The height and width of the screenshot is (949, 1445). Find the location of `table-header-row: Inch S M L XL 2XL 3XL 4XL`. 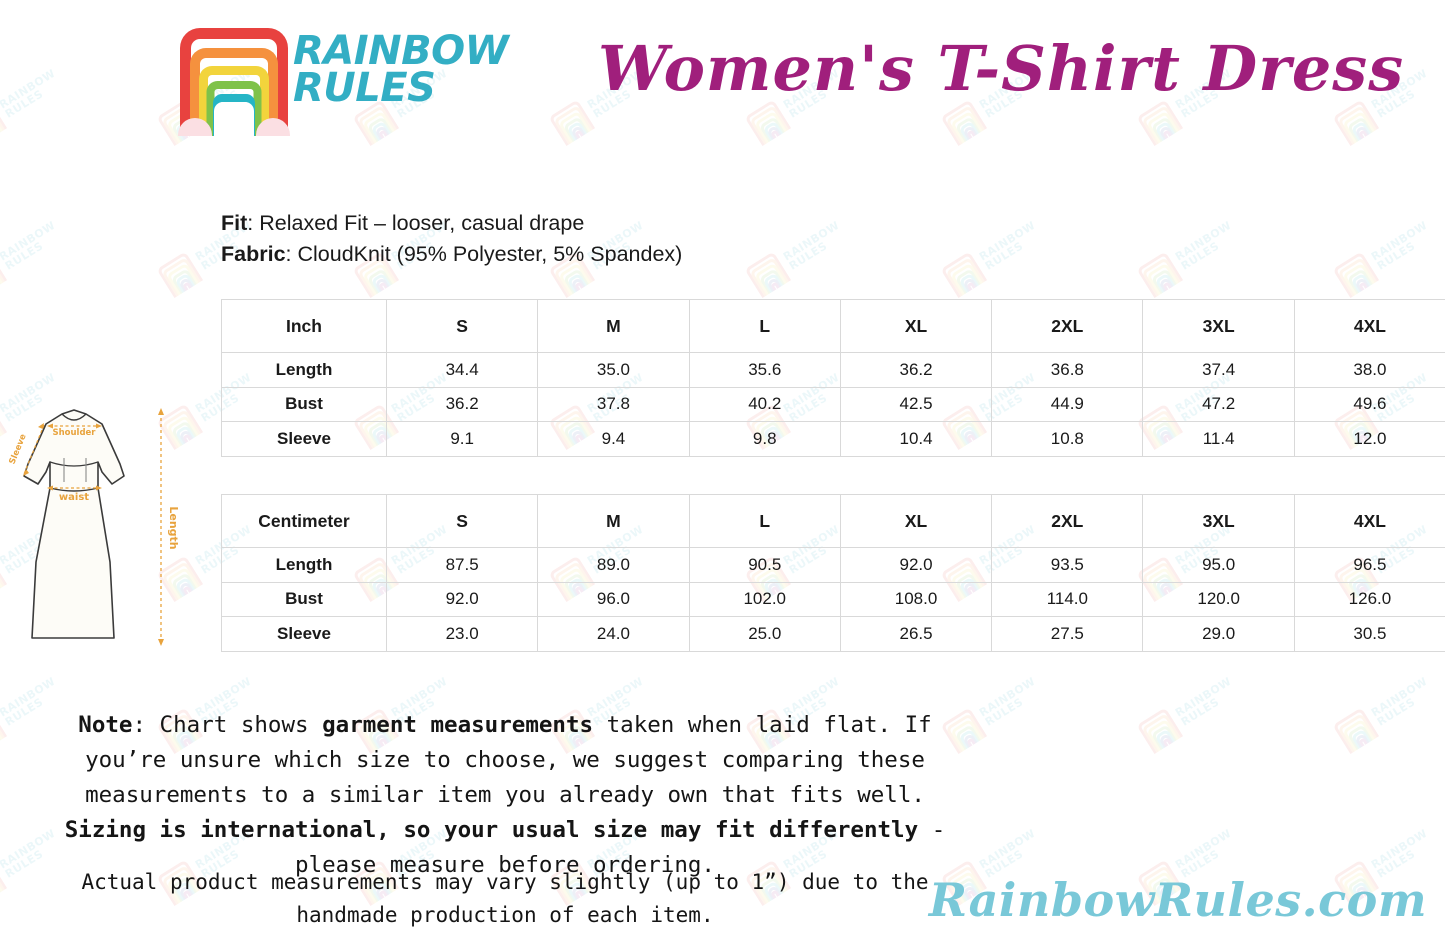

table-header-row: Inch S M L XL 2XL 3XL 4XL is located at coordinates (833, 326).